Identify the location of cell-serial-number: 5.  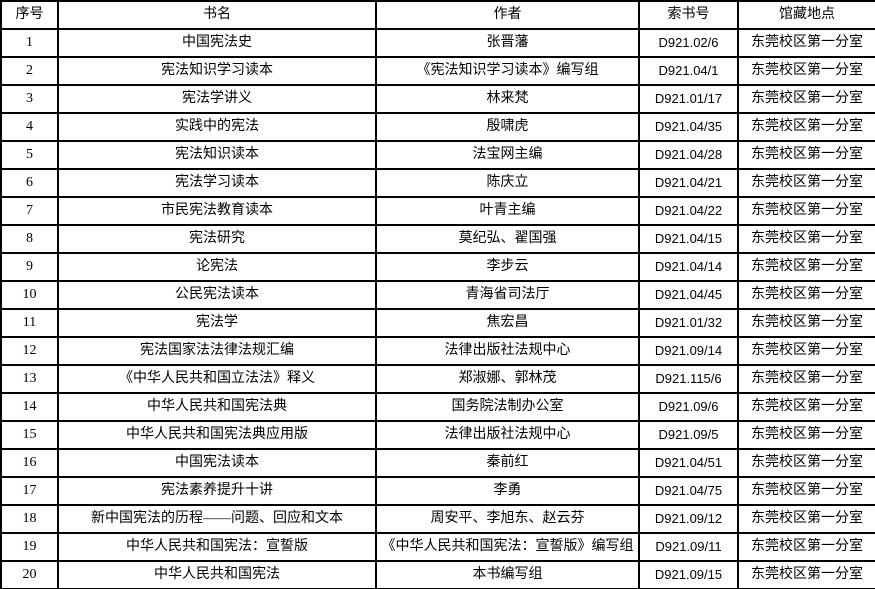
(29, 155).